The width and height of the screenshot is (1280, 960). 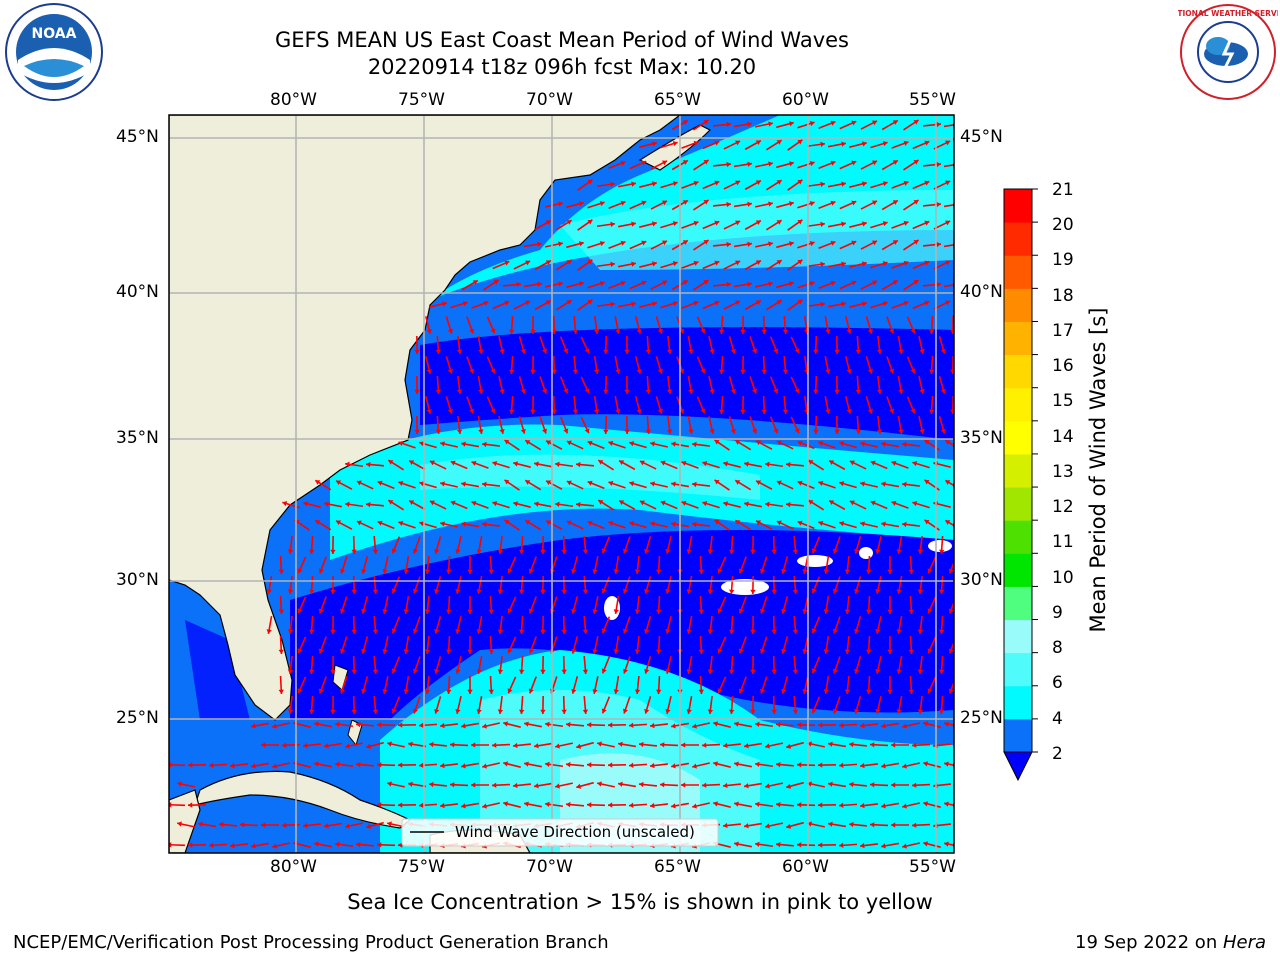 I want to click on lon-label-top-65w: 65°W, so click(x=677, y=100).